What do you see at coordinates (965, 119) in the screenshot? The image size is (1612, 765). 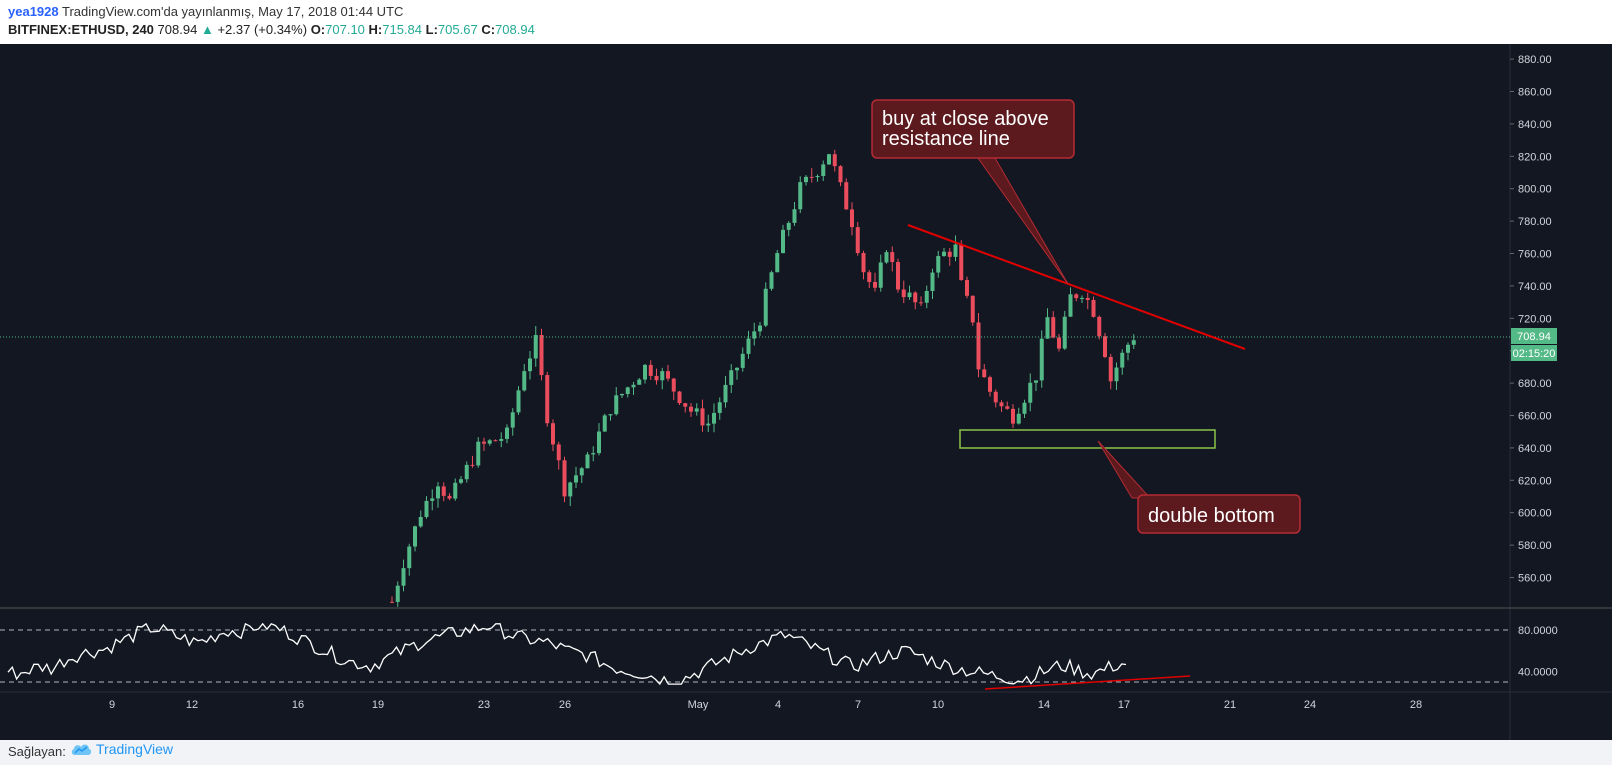 I see `buy-callout-line1: buy at close above` at bounding box center [965, 119].